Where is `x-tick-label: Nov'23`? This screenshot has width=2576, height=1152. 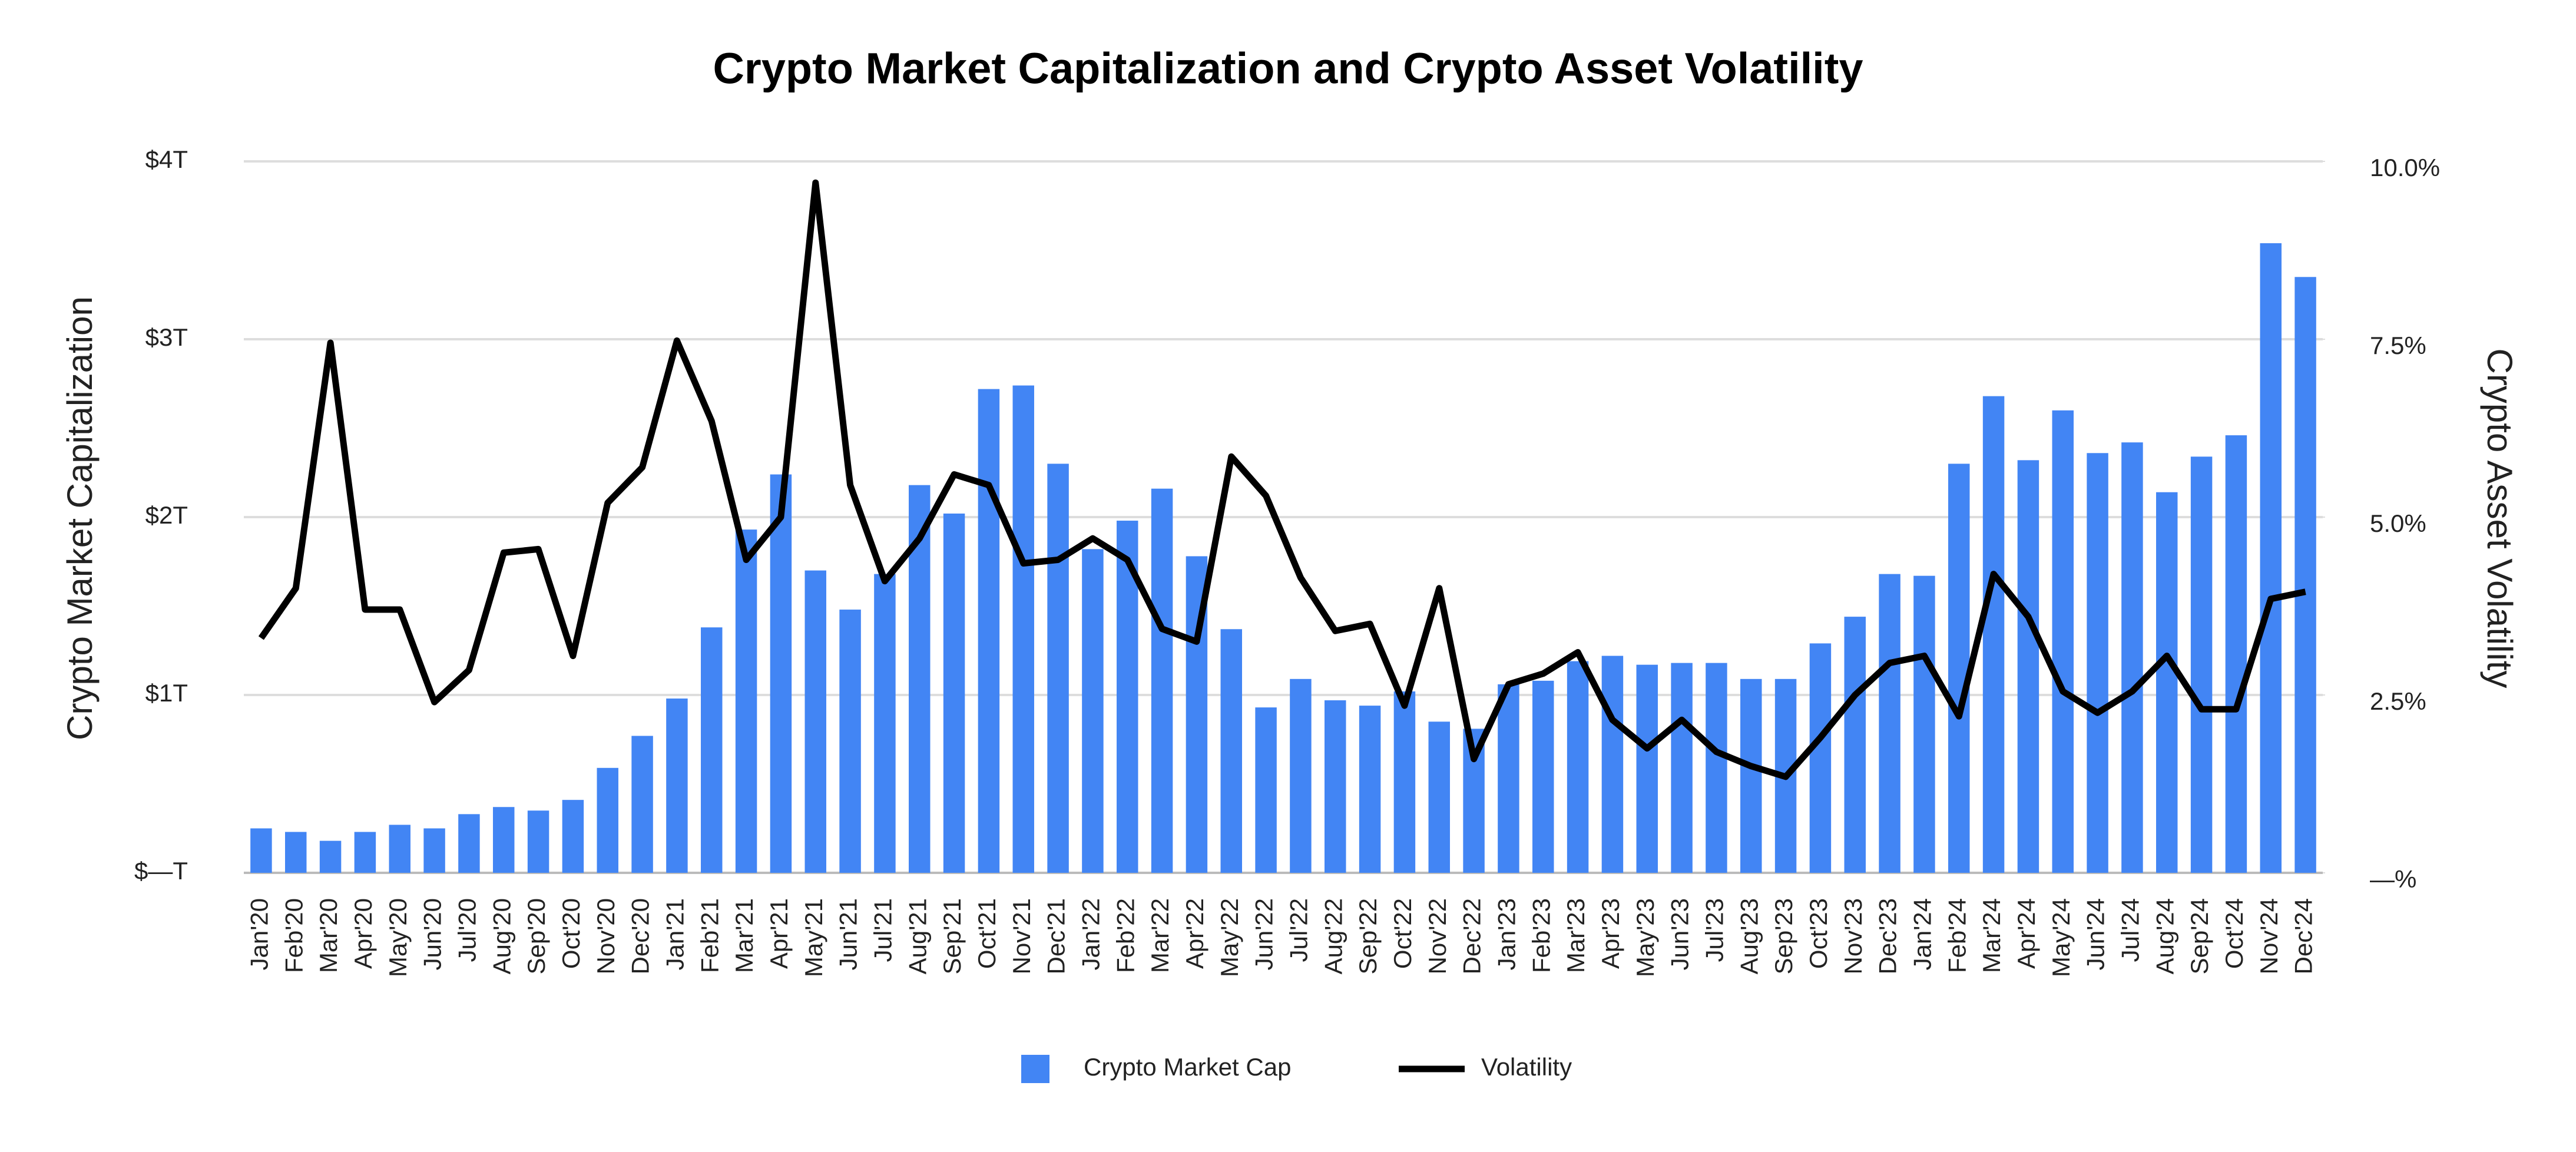
x-tick-label: Nov'23 is located at coordinates (1853, 936).